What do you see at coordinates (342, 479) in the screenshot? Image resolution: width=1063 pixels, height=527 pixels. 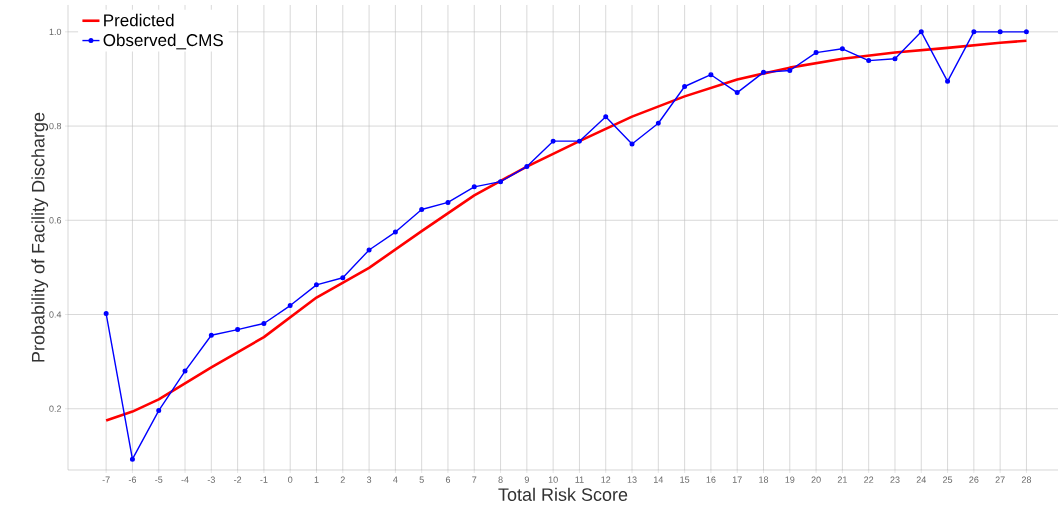 I see `x-tick-label: 2` at bounding box center [342, 479].